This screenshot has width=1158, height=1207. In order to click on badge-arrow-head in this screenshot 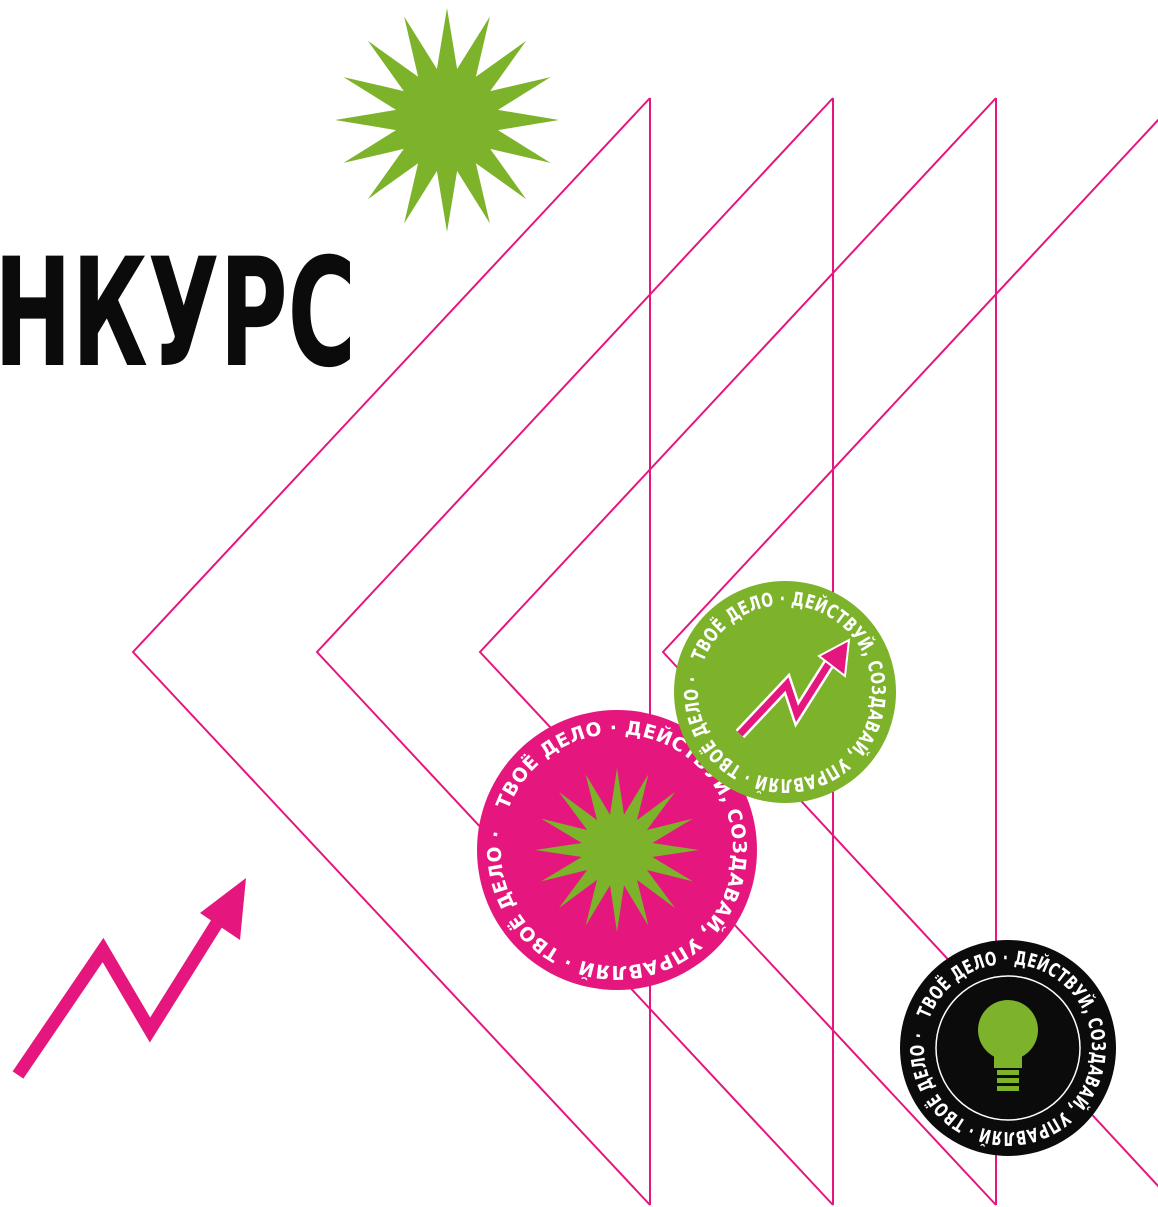, I will do `click(834, 658)`.